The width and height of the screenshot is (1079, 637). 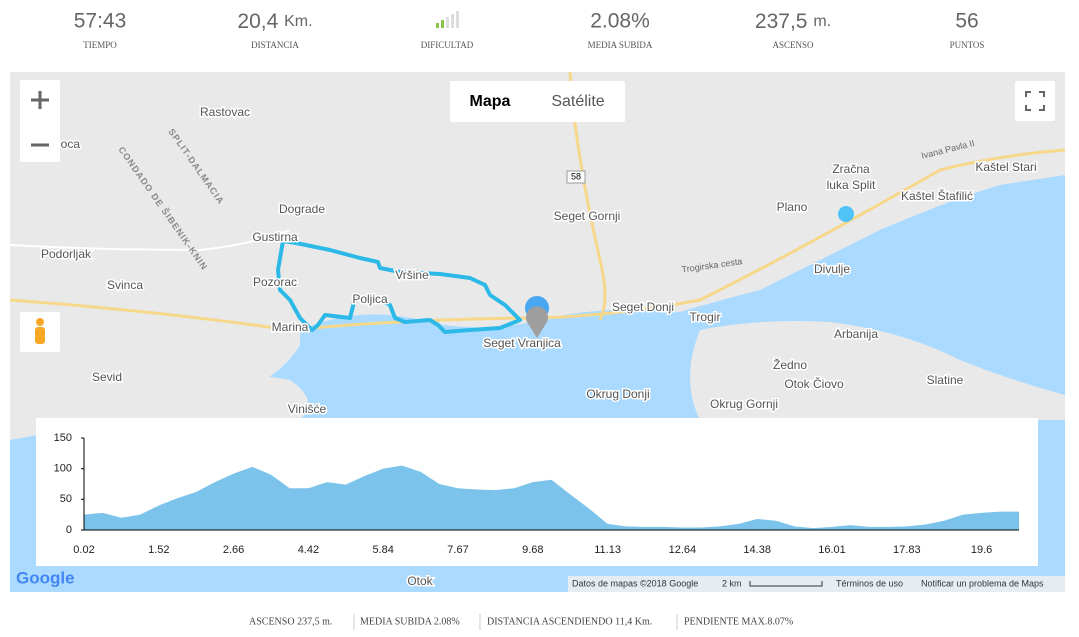 I want to click on place-label: Vinišće, so click(x=307, y=409).